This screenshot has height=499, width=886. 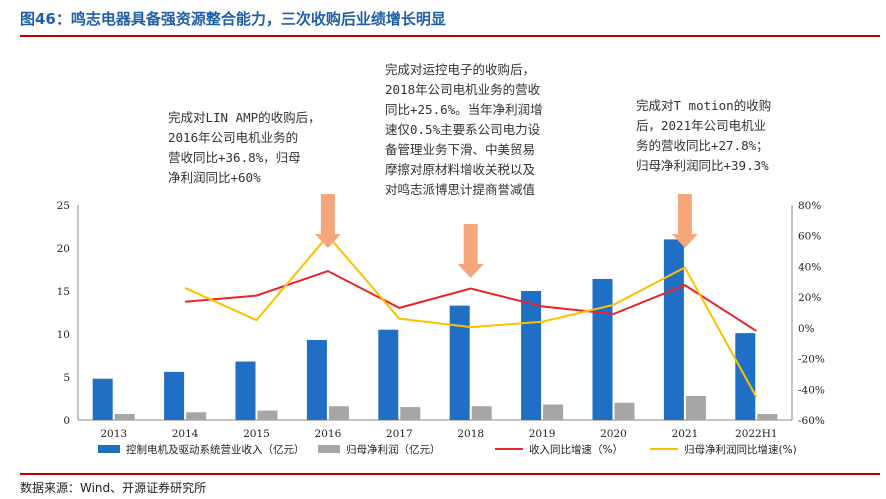 What do you see at coordinates (702, 165) in the screenshot?
I see `annotation-line: 归母净利润同比+39.3%` at bounding box center [702, 165].